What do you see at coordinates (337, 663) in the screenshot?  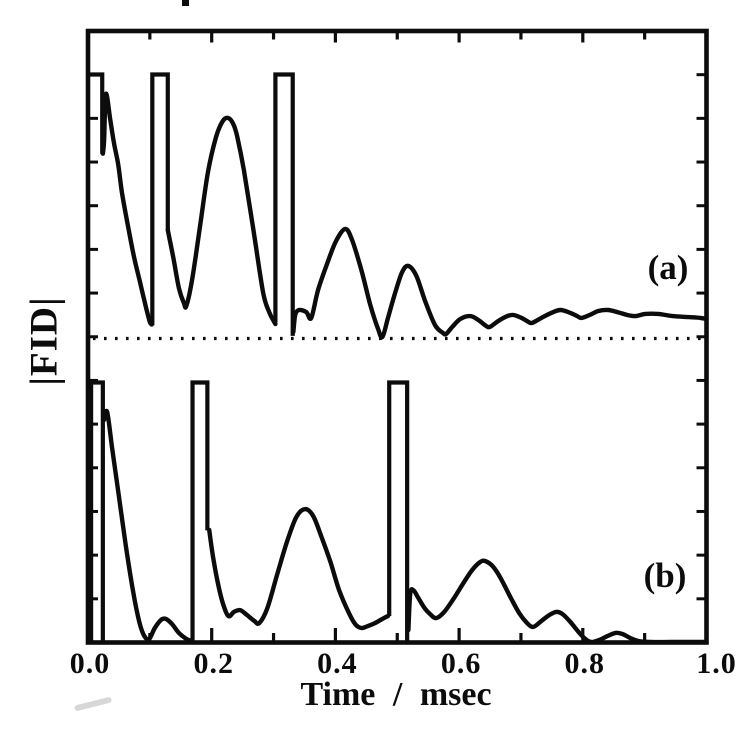 I see `x-tick-label: 0.4` at bounding box center [337, 663].